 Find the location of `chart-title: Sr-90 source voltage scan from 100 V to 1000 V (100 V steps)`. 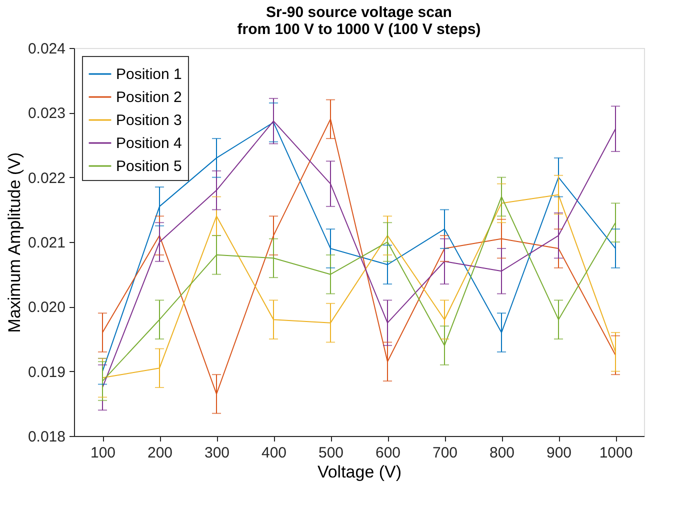

chart-title: Sr-90 source voltage scan from 100 V to 1000 V (100 V steps) is located at coordinates (359, 21).